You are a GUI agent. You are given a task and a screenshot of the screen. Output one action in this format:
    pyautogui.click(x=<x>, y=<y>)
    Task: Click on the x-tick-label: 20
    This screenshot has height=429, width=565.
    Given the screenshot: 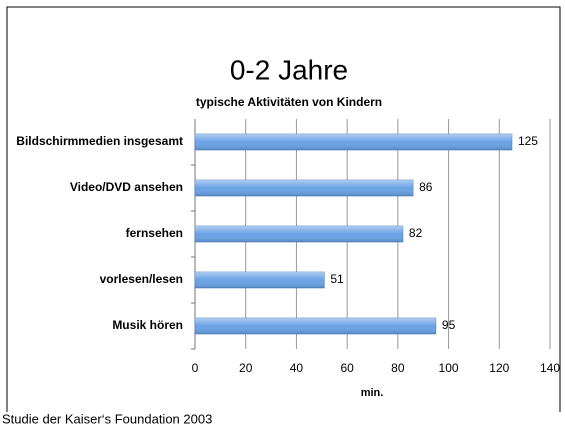 What is the action you would take?
    pyautogui.click(x=246, y=368)
    